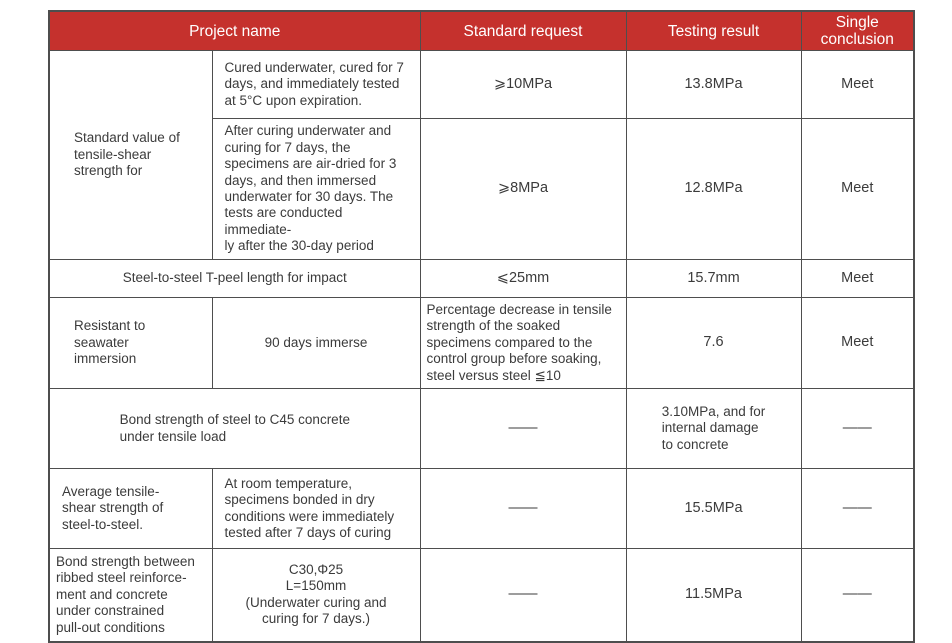  Describe the element at coordinates (523, 189) in the screenshot. I see `cell-tensile-shear-2-standard: ⩾8MPa` at that location.